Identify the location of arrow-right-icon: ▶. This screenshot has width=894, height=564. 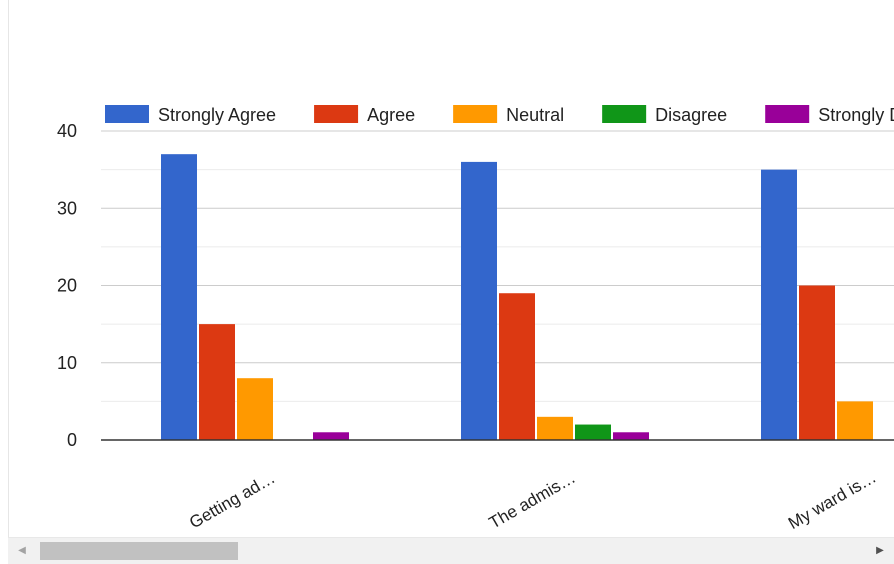
(880, 550).